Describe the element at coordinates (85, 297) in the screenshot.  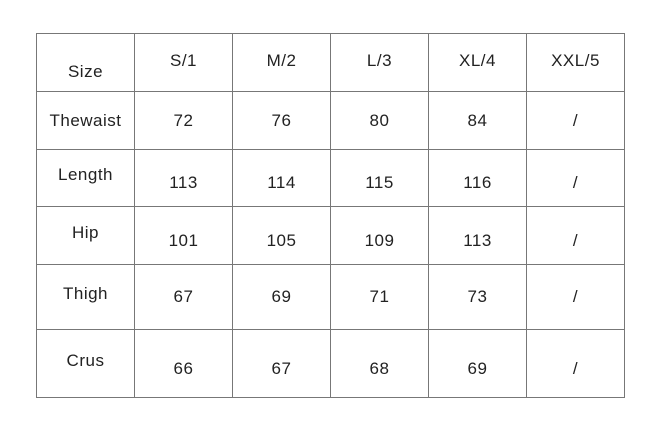
I see `row-label: Thigh` at that location.